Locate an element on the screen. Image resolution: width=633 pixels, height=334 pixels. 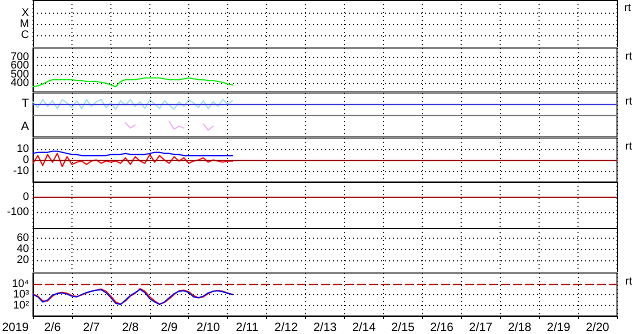
y-tick-label: 10² is located at coordinates (21, 305).